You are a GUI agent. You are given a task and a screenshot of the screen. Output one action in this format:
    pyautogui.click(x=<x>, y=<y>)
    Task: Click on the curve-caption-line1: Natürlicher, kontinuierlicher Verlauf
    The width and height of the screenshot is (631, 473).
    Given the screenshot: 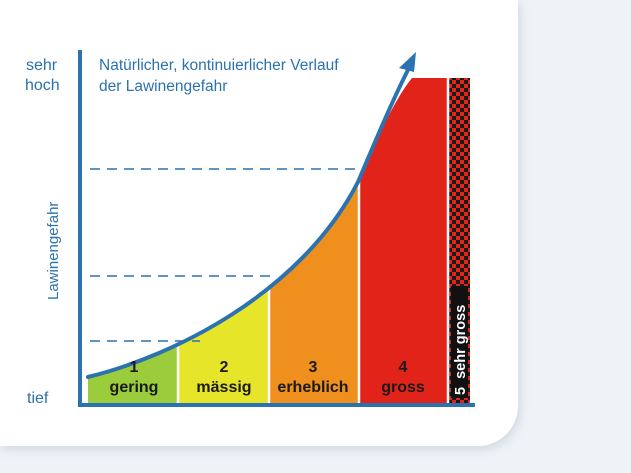 What is the action you would take?
    pyautogui.click(x=219, y=65)
    